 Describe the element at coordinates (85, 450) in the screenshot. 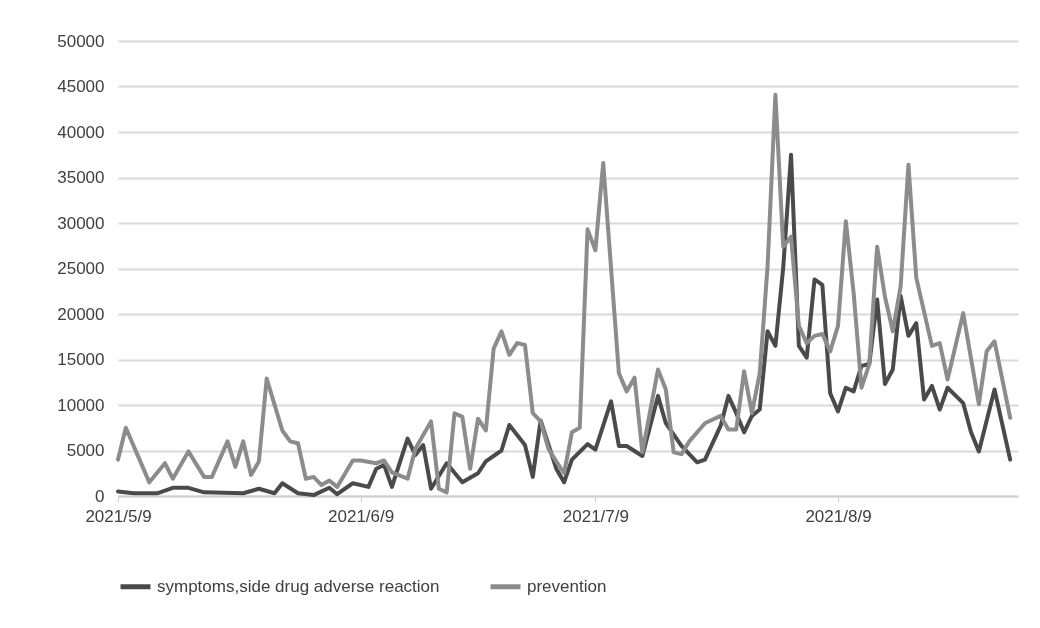

I see `y-tick-label: 5000` at that location.